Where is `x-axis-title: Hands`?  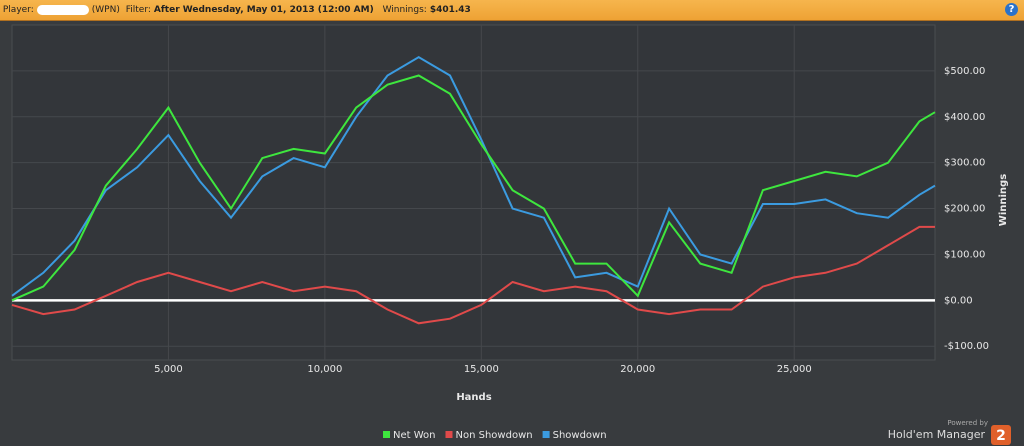 x-axis-title: Hands is located at coordinates (473, 397).